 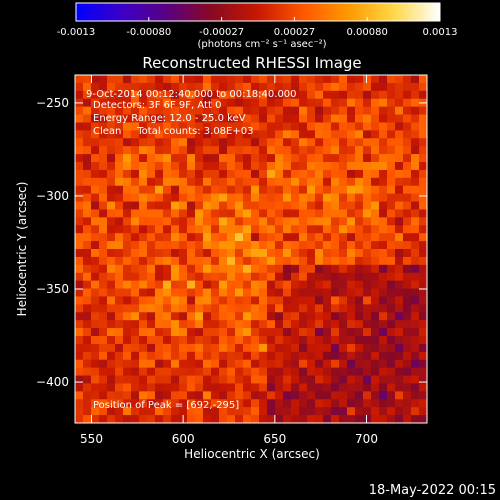 What do you see at coordinates (367, 32) in the screenshot?
I see `colorbar-tick-label: 0.00080` at bounding box center [367, 32].